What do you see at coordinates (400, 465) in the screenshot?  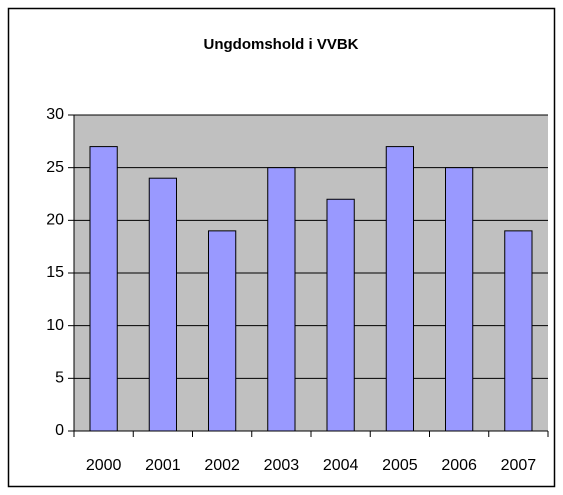 I see `x-tick-label: 2005` at bounding box center [400, 465].